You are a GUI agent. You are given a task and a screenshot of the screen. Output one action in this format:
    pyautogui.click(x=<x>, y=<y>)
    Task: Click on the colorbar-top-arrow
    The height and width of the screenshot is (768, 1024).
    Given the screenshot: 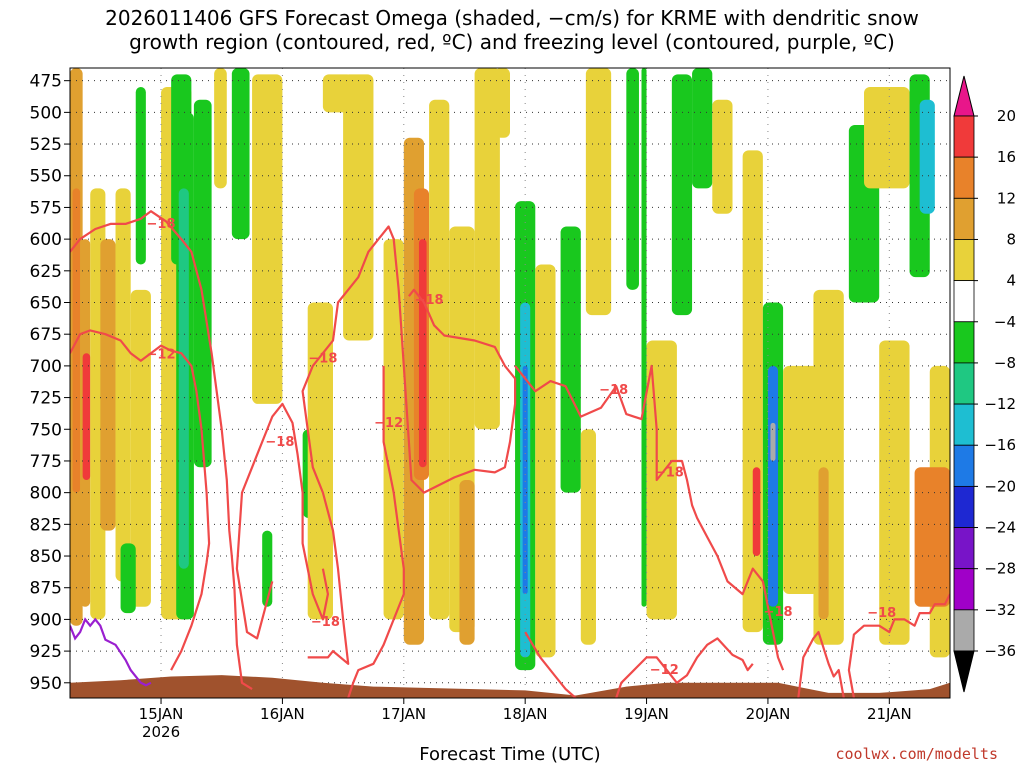 What is the action you would take?
    pyautogui.click(x=964, y=96)
    